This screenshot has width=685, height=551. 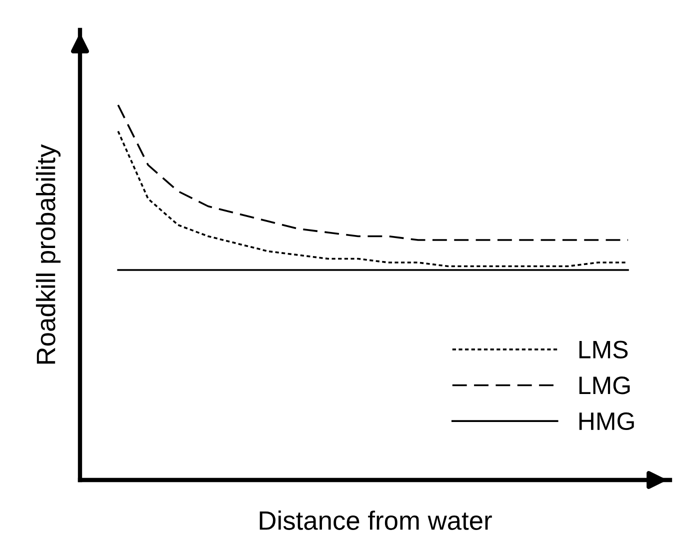 What do you see at coordinates (48, 254) in the screenshot?
I see `y-axis-title: Roadkill probability` at bounding box center [48, 254].